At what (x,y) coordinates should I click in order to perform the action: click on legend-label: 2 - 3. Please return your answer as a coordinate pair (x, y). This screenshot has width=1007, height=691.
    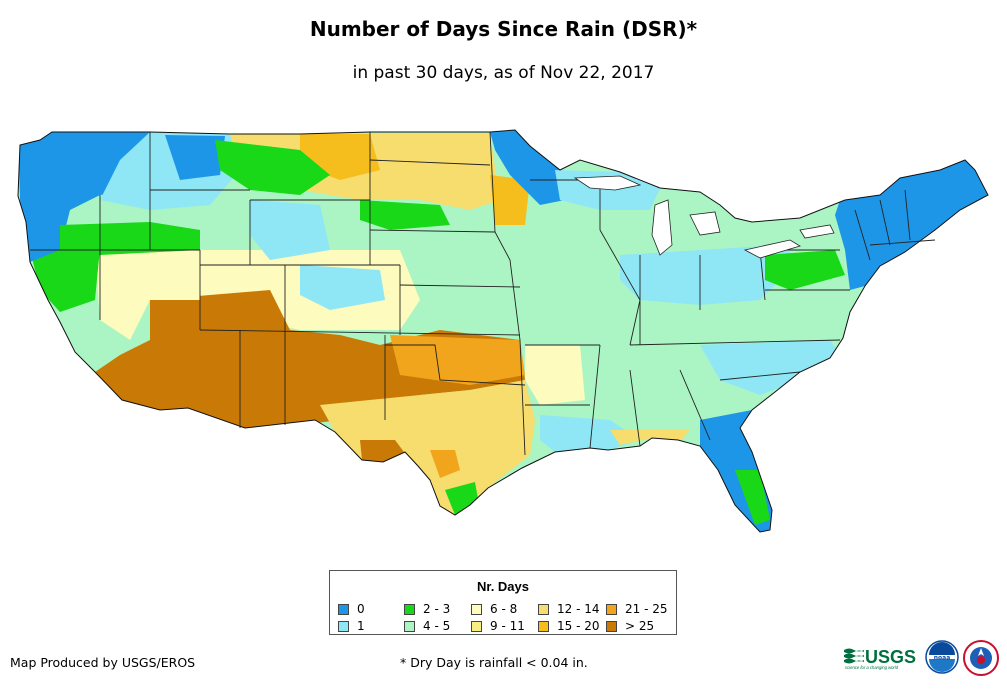
    Looking at the image, I should click on (437, 609).